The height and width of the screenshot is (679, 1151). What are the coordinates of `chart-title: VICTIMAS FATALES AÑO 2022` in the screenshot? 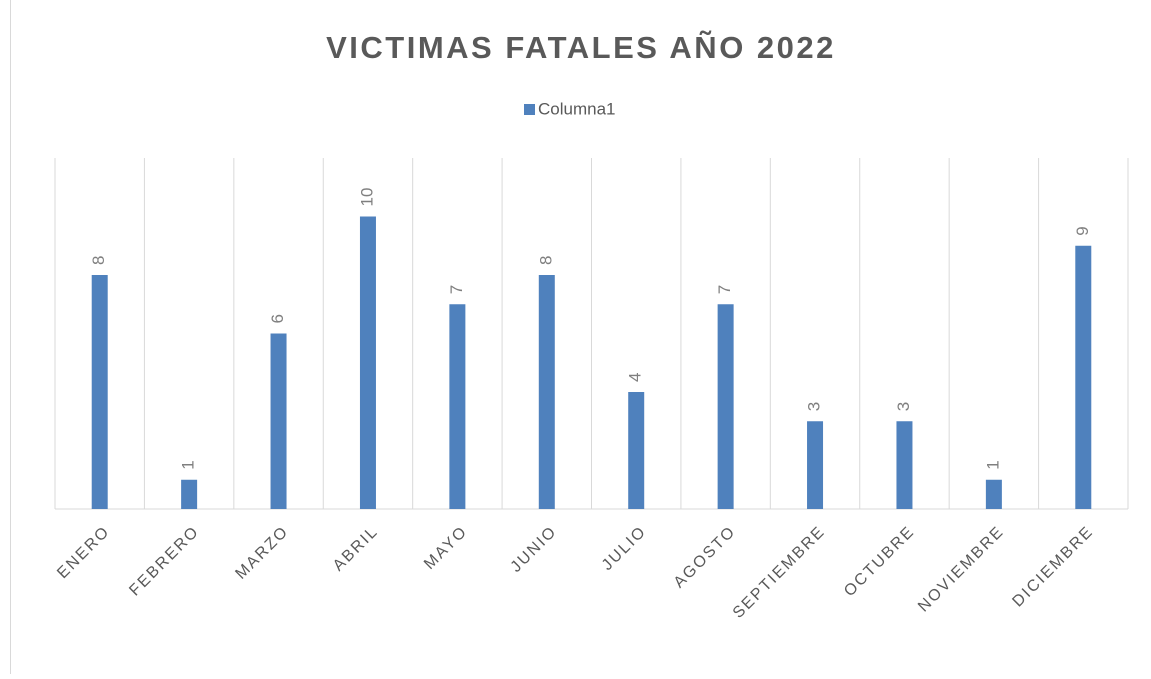 It's located at (581, 47).